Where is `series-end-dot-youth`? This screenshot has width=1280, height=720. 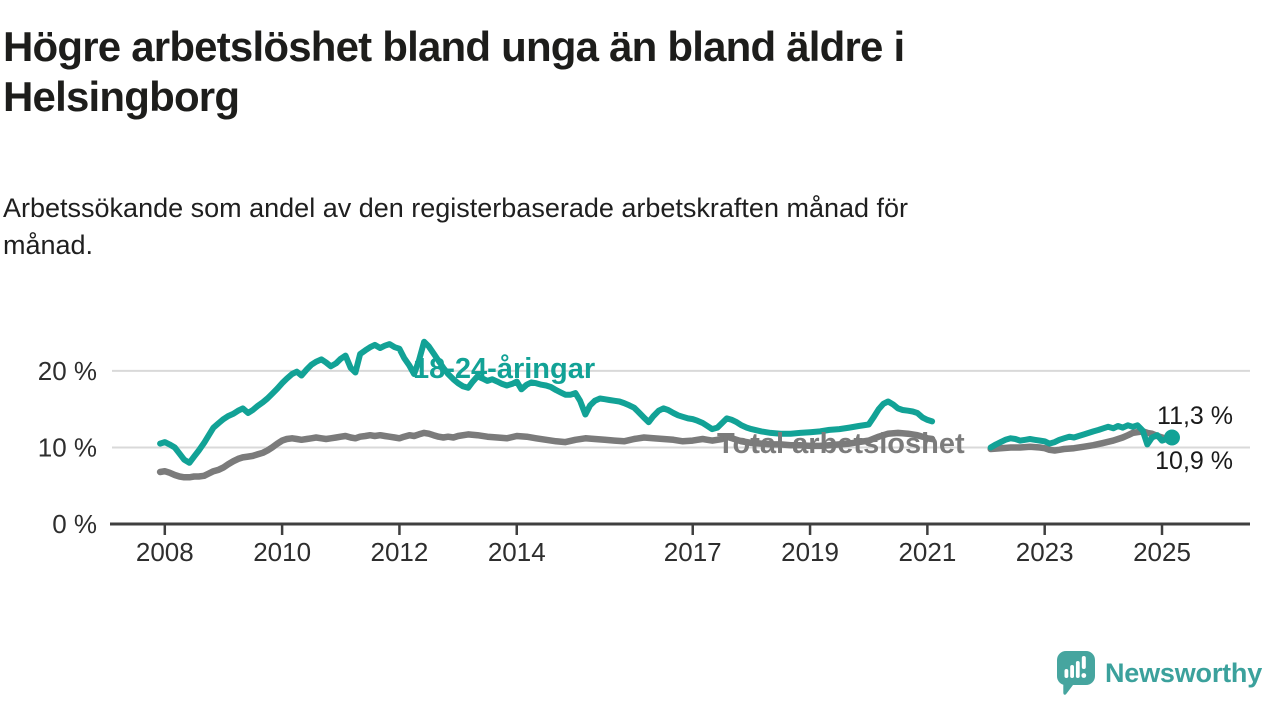
series-end-dot-youth is located at coordinates (1171, 437).